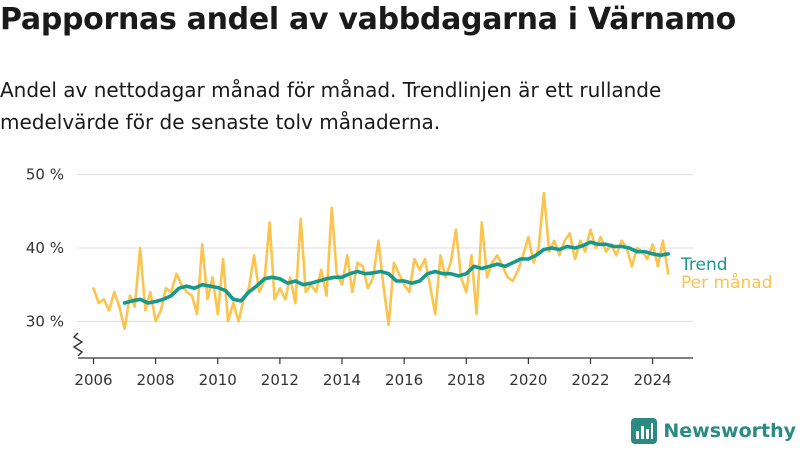 The height and width of the screenshot is (450, 800). What do you see at coordinates (93, 380) in the screenshot?
I see `x-tick-label: 2006` at bounding box center [93, 380].